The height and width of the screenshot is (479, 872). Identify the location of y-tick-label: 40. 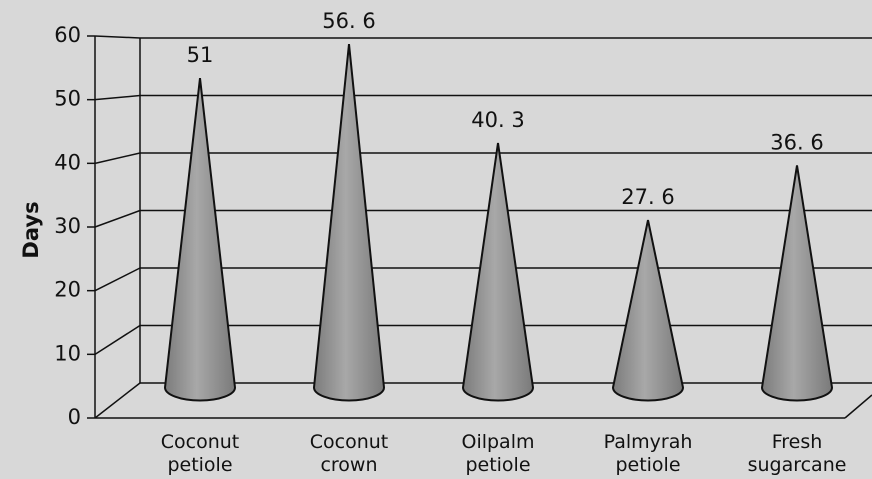
(67, 162).